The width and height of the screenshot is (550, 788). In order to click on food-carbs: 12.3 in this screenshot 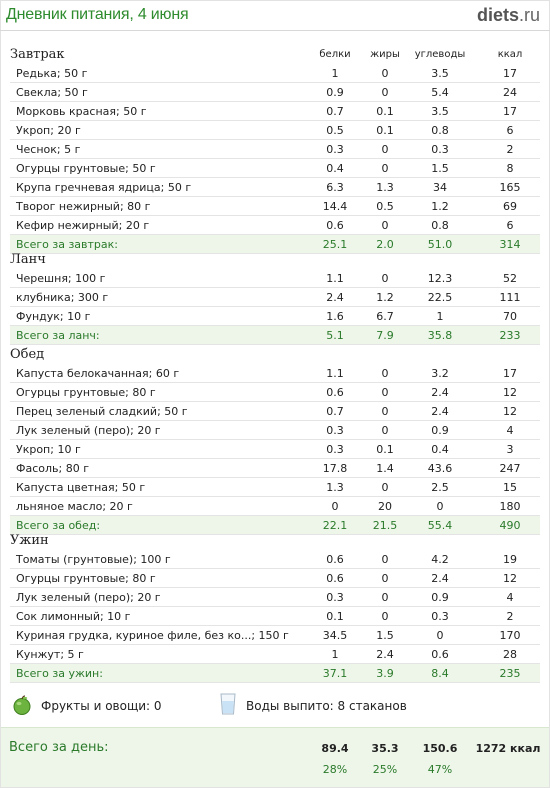, I will do `click(440, 278)`.